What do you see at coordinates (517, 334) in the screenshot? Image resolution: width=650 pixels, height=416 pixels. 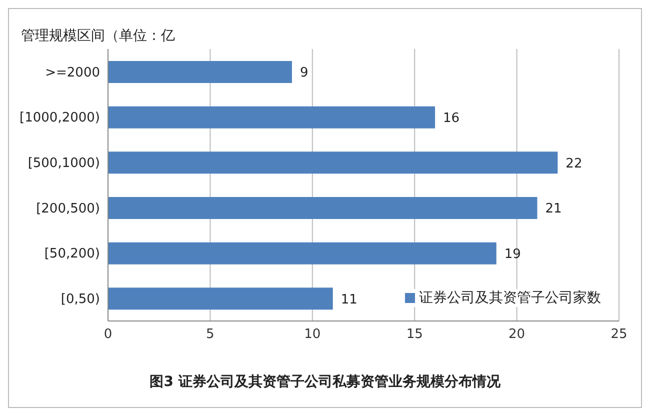 I see `x-tick-label: 20` at bounding box center [517, 334].